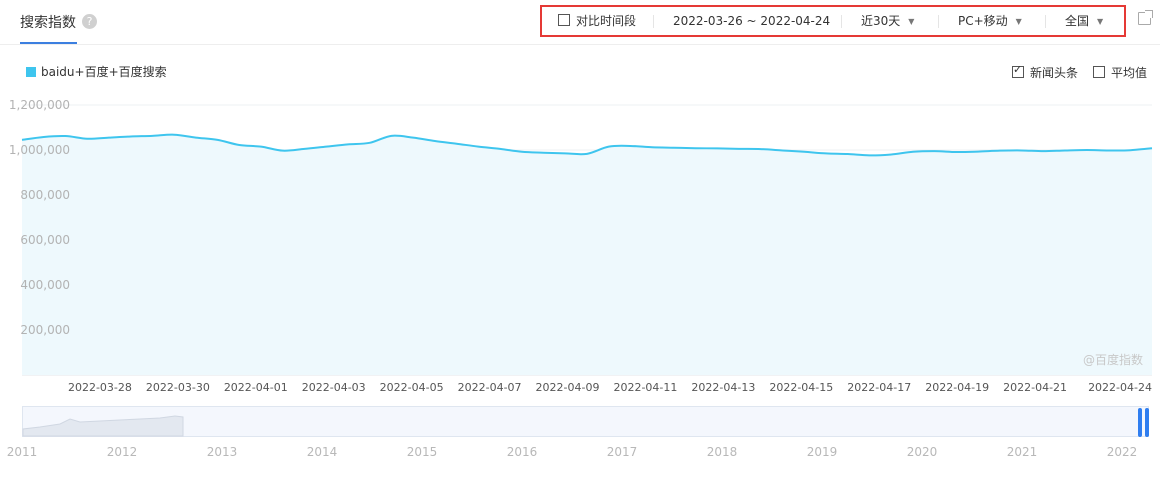  What do you see at coordinates (104, 72) in the screenshot?
I see `legend-label: baidu+百度+百度搜索` at bounding box center [104, 72].